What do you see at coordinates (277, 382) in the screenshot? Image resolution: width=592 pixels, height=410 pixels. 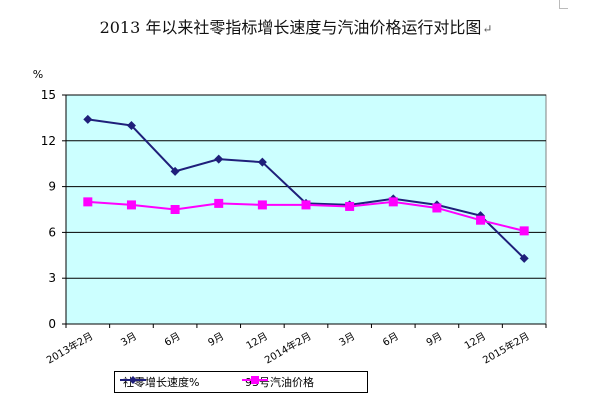 I see `legend-item-gasoline: 93号汽油价格` at bounding box center [277, 382].